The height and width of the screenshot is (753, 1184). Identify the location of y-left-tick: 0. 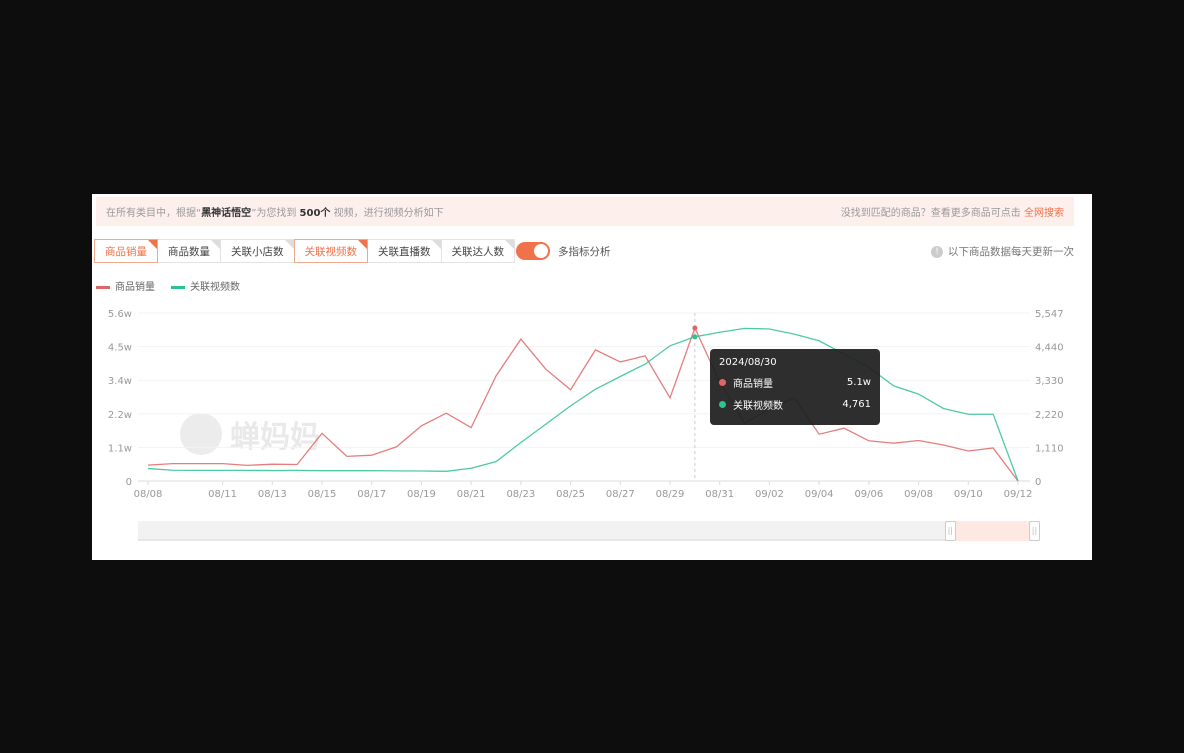
(129, 482).